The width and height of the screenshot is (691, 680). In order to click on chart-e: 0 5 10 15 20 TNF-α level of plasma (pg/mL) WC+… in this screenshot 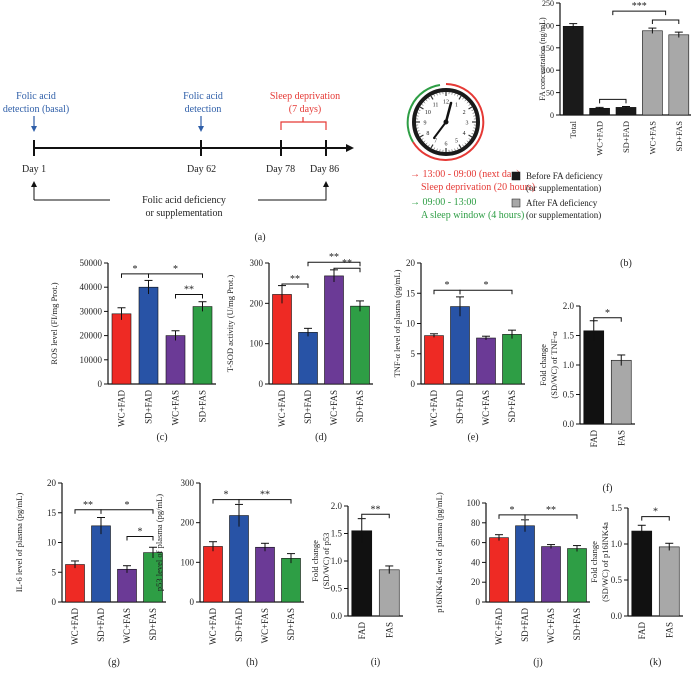, I will do `click(458, 350)`.